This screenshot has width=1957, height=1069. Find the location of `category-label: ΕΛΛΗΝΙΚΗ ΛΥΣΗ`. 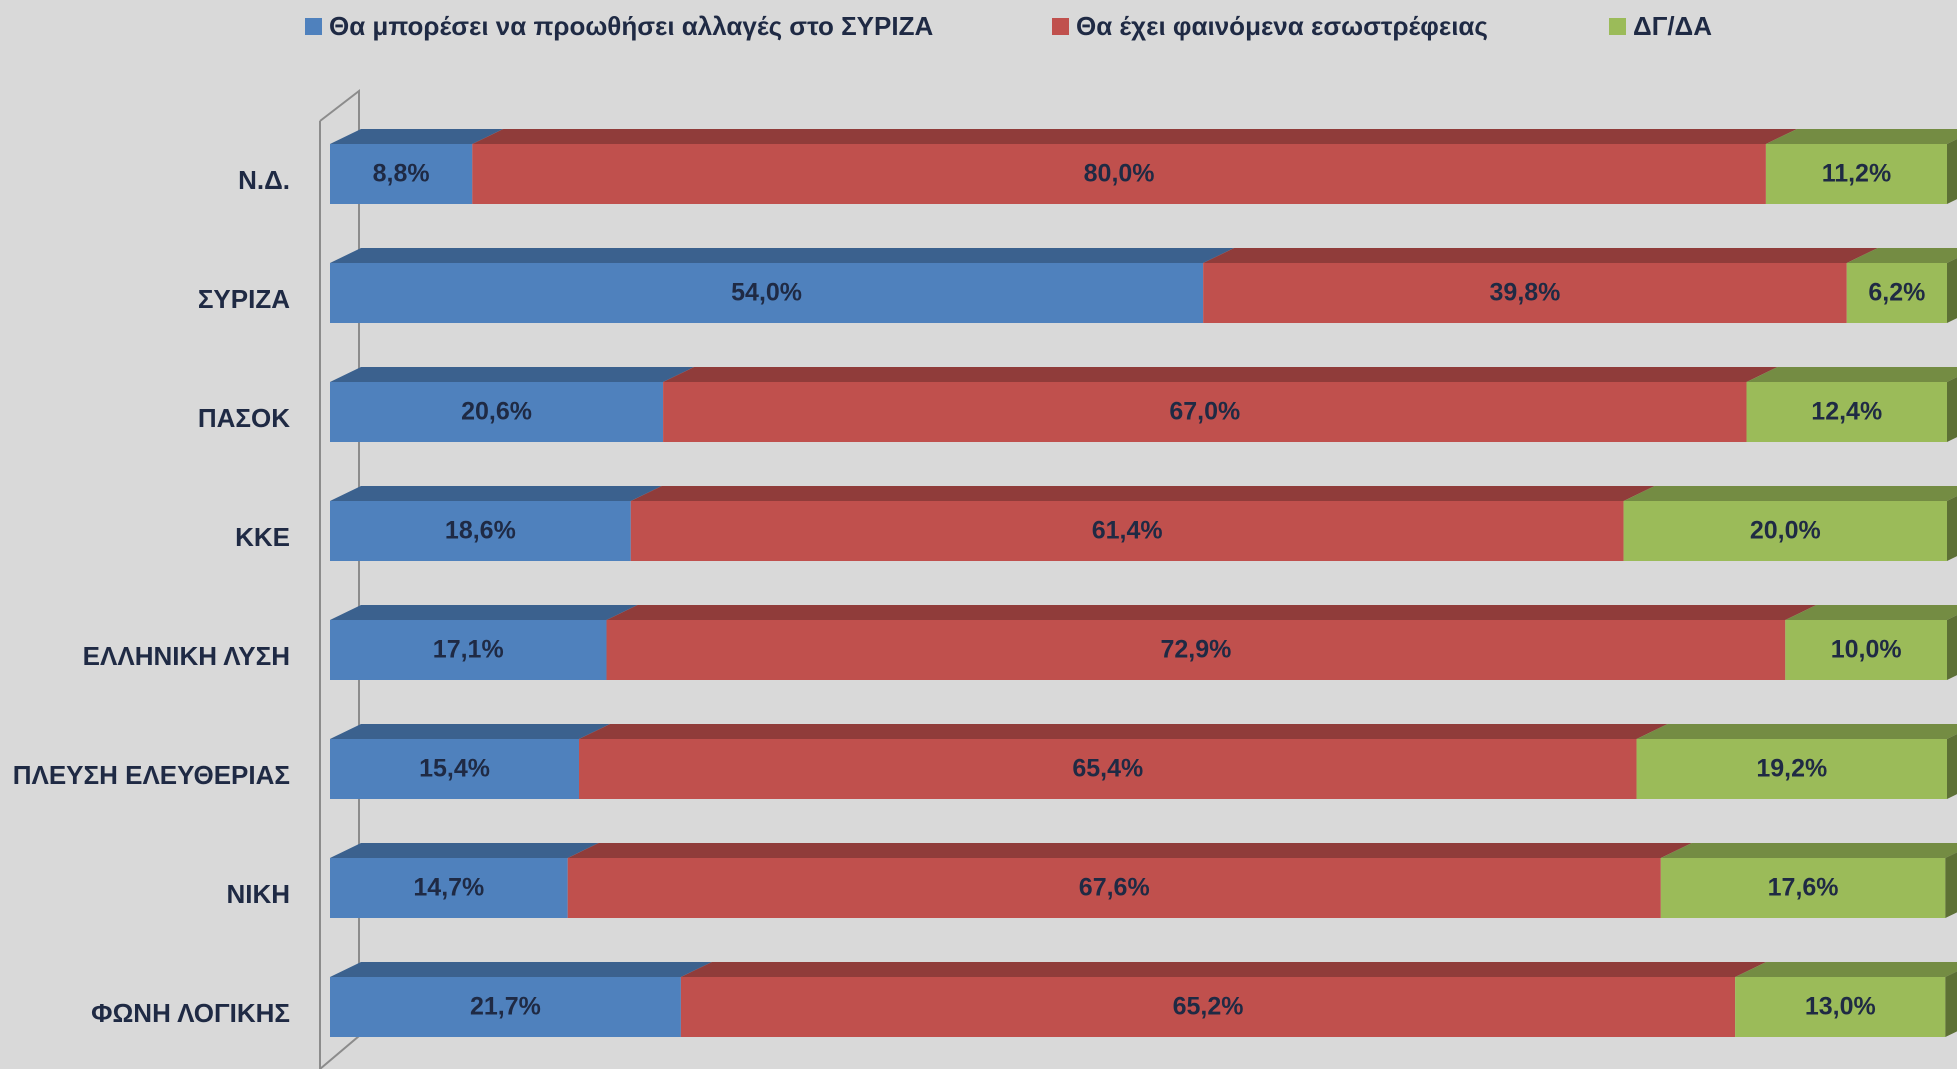

category-label: ΕΛΛΗΝΙΚΗ ΛΥΣΗ is located at coordinates (186, 656).